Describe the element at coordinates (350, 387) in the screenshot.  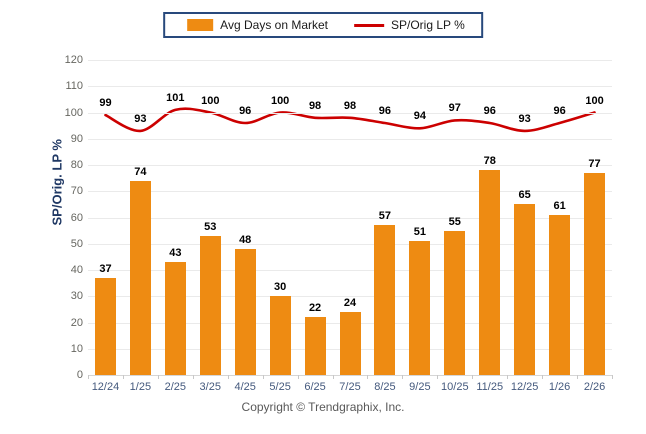
I see `x-tick-label-7/25: 7/25` at that location.